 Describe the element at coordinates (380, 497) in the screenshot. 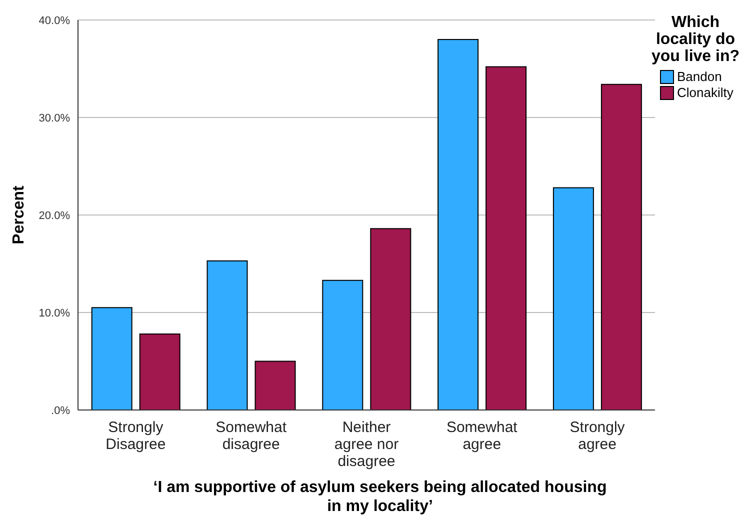

I see `x-axis-title: ‘I am supportive of asylum seekers being allocated housing in my locality’` at that location.